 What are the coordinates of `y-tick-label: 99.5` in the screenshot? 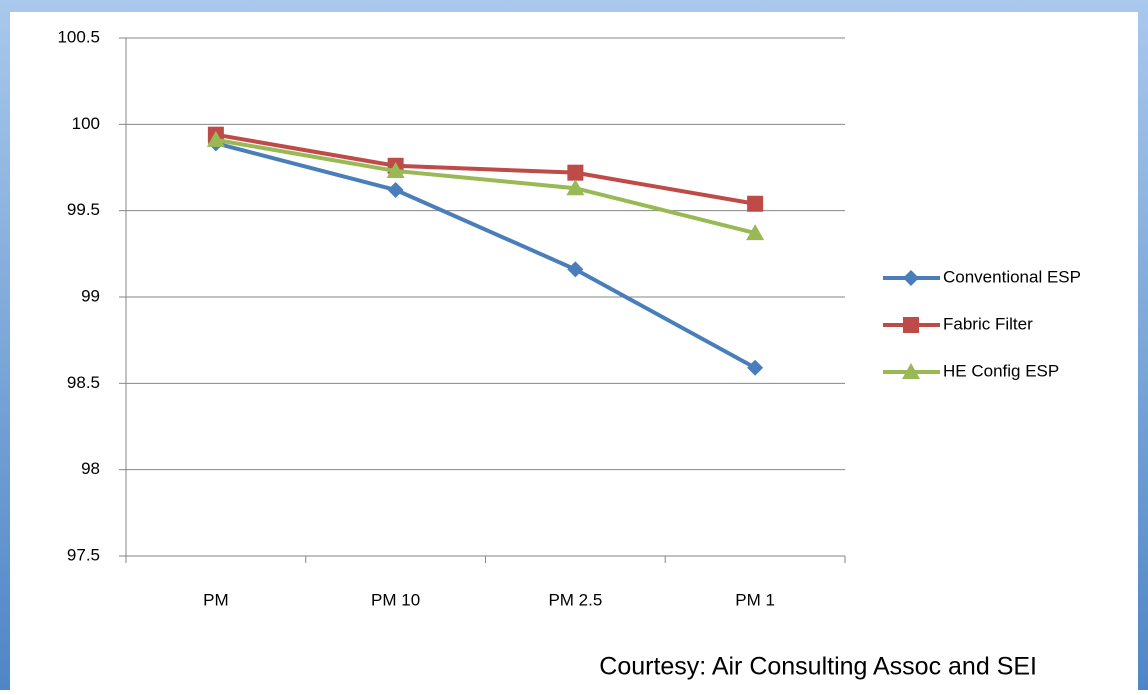 It's located at (83, 209).